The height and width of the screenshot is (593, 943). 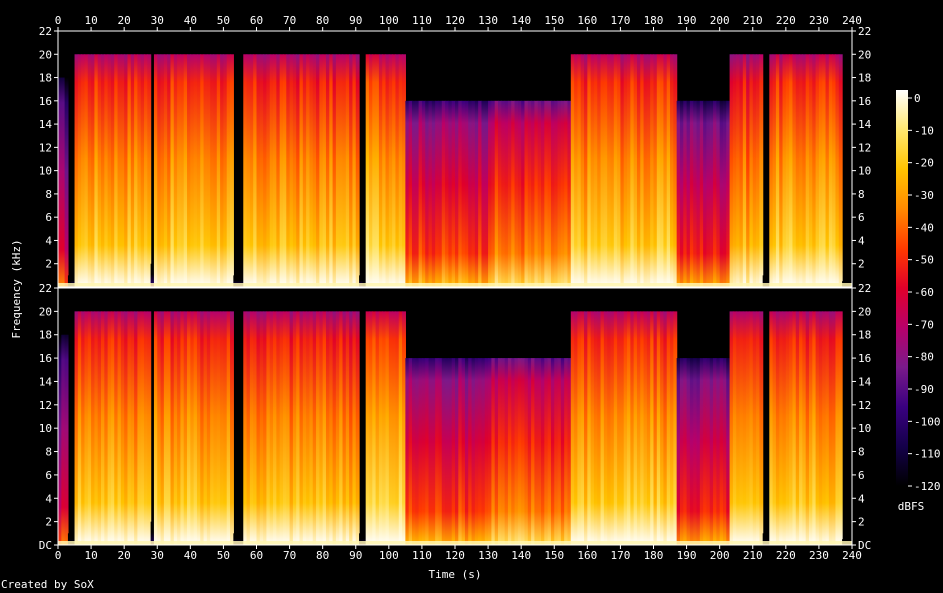 What do you see at coordinates (924, 227) in the screenshot?
I see `colorbar-tick-label: -40` at bounding box center [924, 227].